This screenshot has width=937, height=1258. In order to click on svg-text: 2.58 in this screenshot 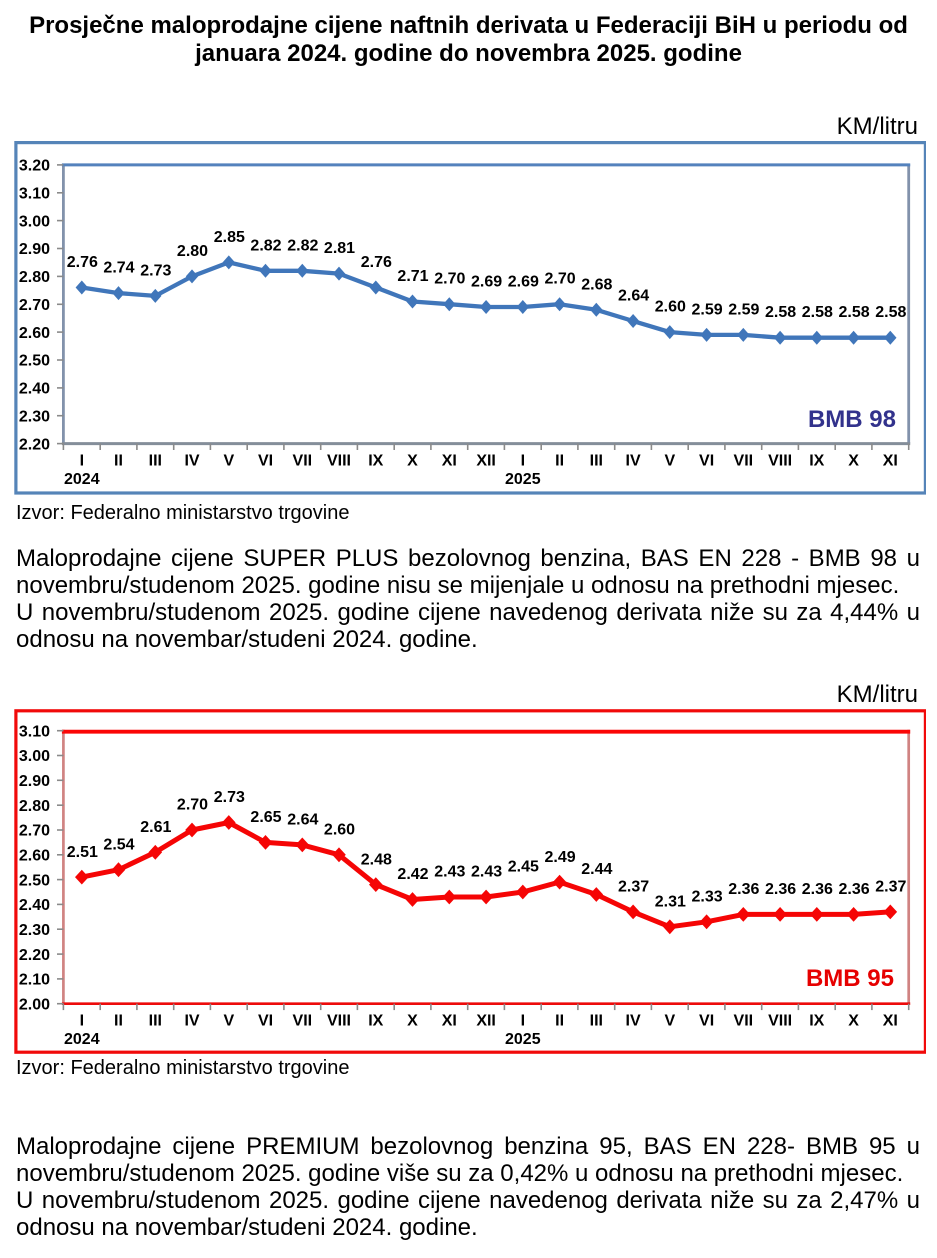, I will do `click(854, 312)`.